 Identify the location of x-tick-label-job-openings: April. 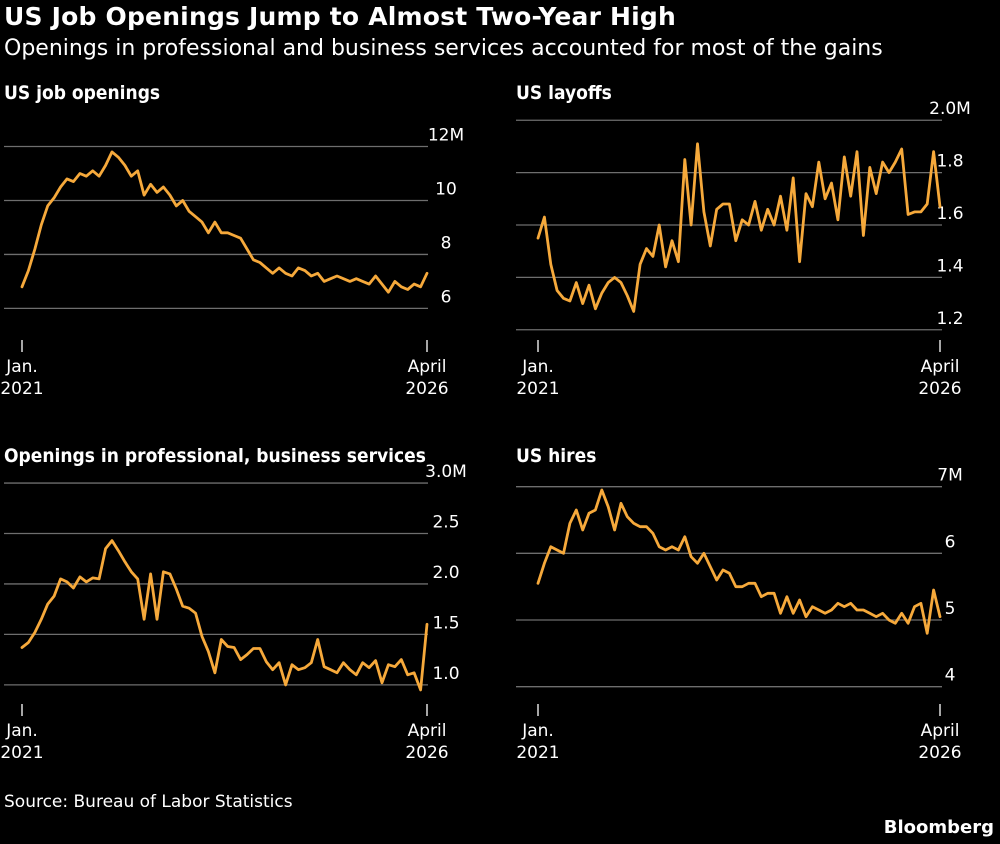
(427, 367).